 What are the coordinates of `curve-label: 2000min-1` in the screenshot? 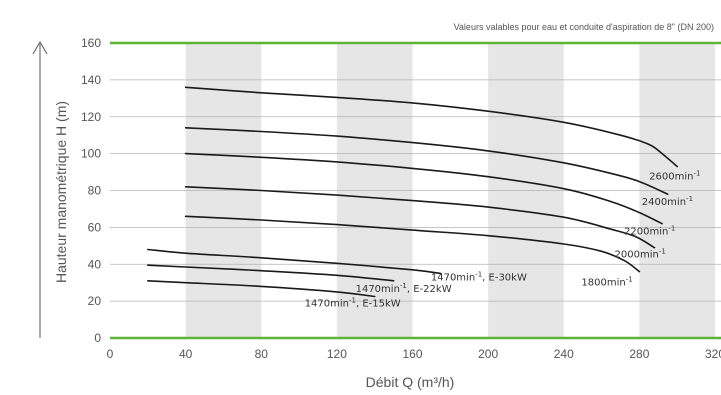 It's located at (640, 254).